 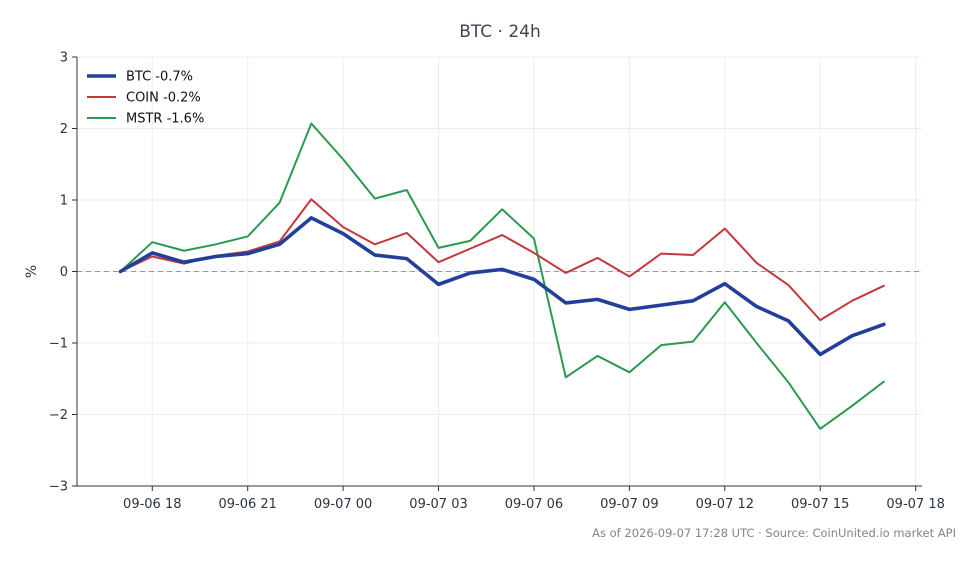 I want to click on x-tick-label: 09-06 18, so click(x=152, y=504).